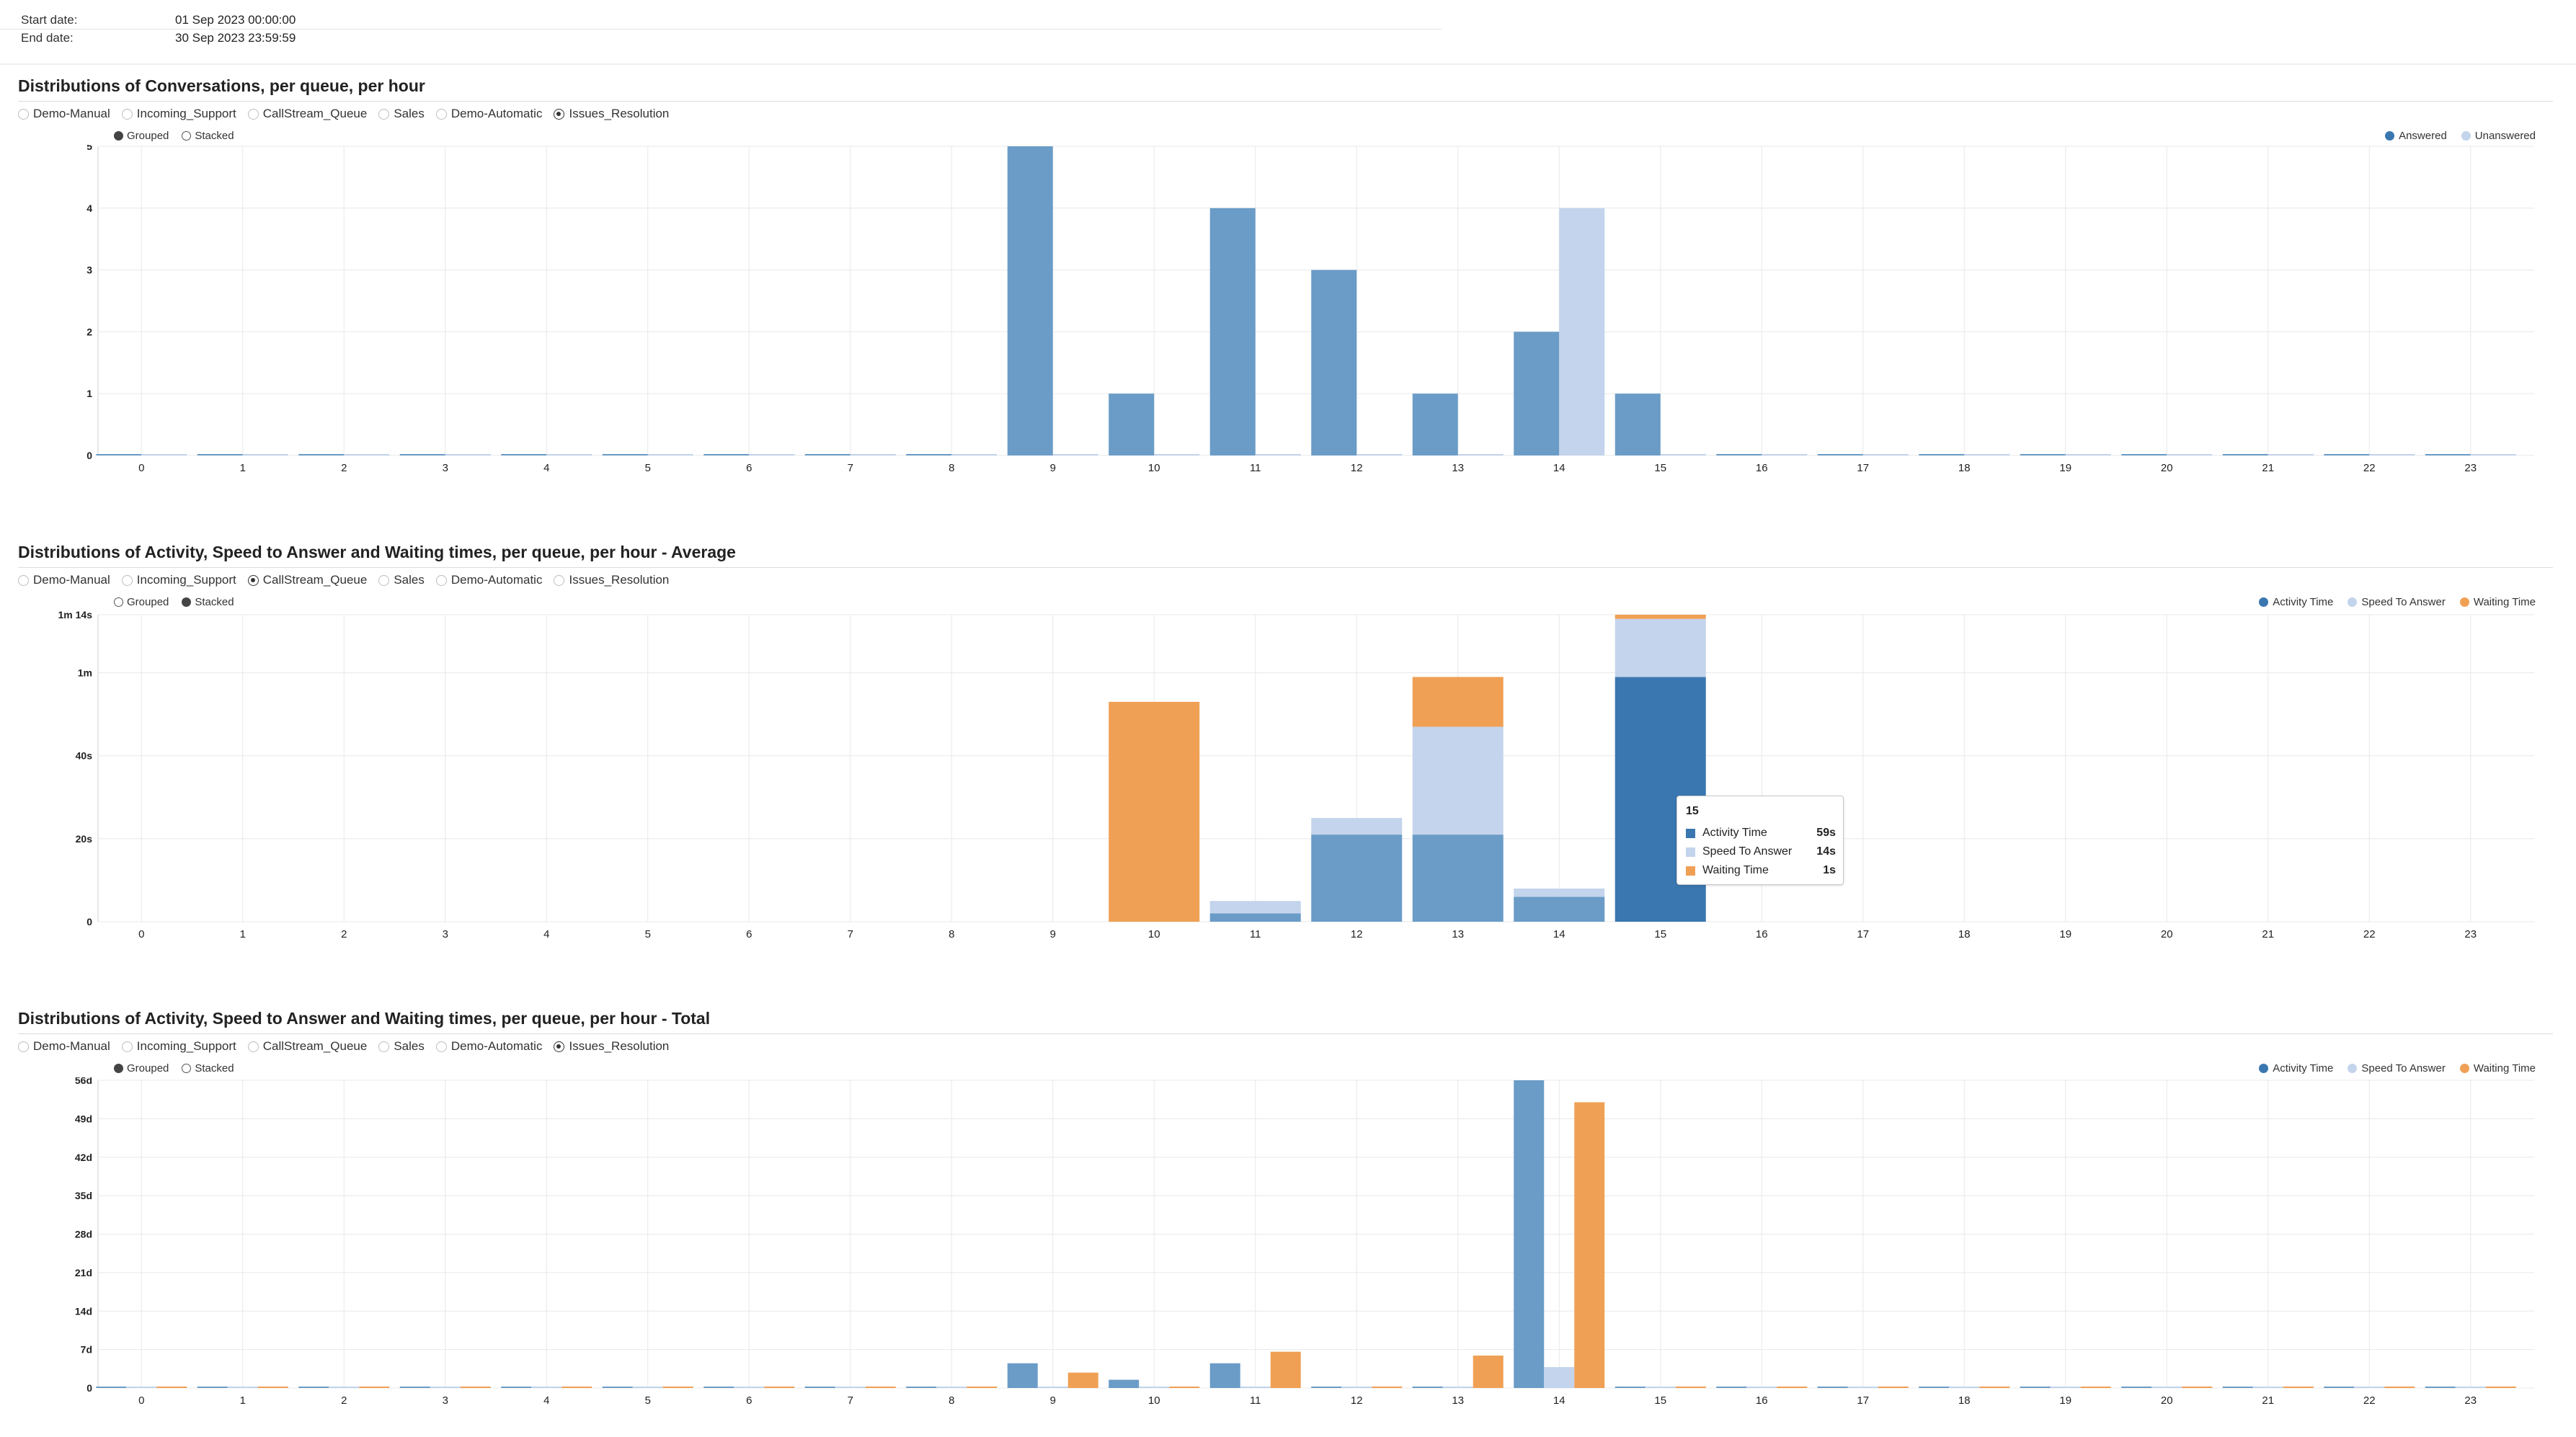 The width and height of the screenshot is (2576, 1437). I want to click on tooltip-value: 14s, so click(1826, 852).